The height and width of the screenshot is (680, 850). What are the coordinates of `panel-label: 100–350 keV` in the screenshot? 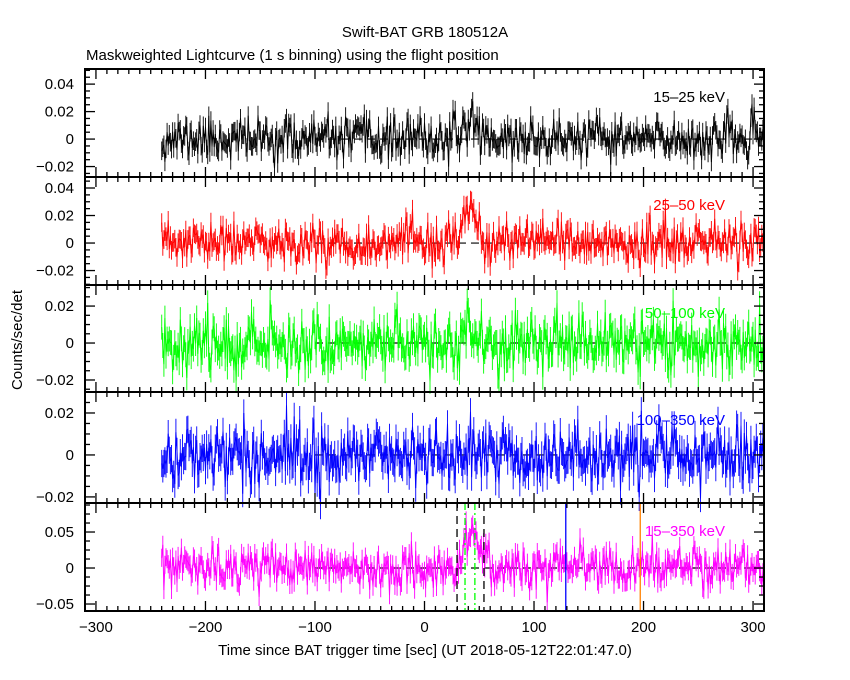 It's located at (681, 420).